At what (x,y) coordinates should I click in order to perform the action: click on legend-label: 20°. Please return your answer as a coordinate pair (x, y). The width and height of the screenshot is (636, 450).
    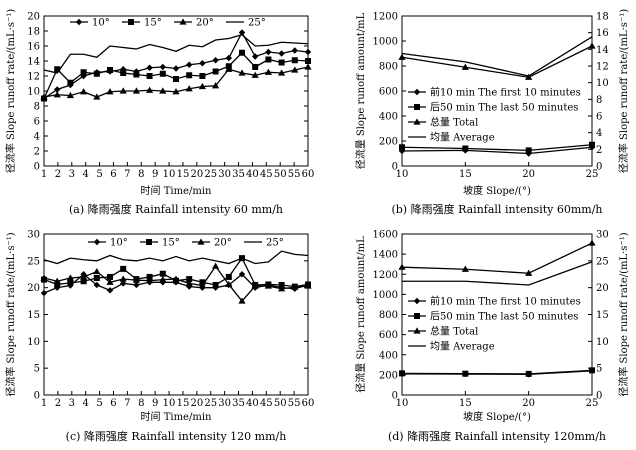
    Looking at the image, I should click on (205, 23).